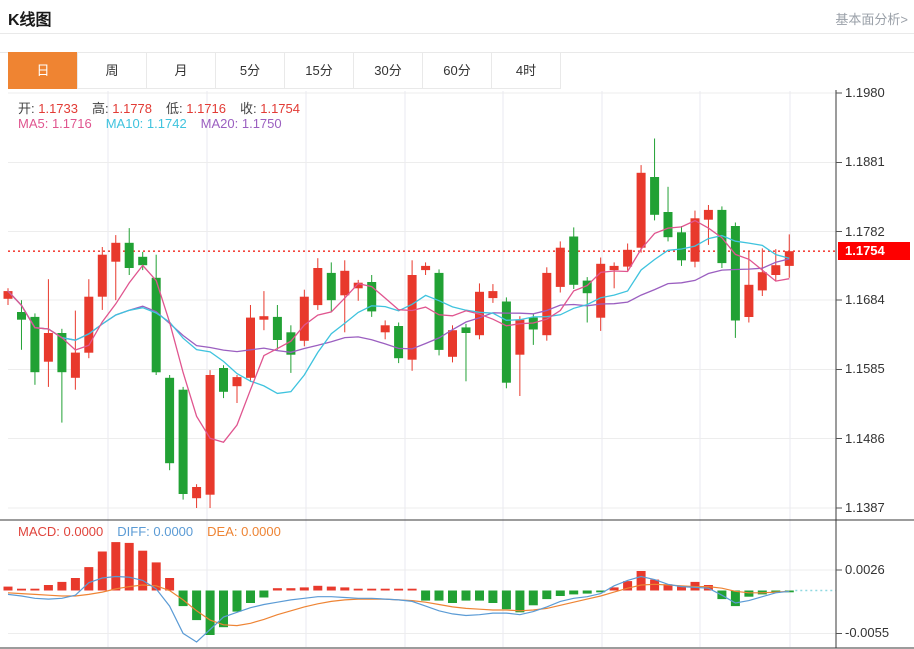  Describe the element at coordinates (61, 531) in the screenshot. I see `macd-legend-value: MACD: 0.0000` at that location.